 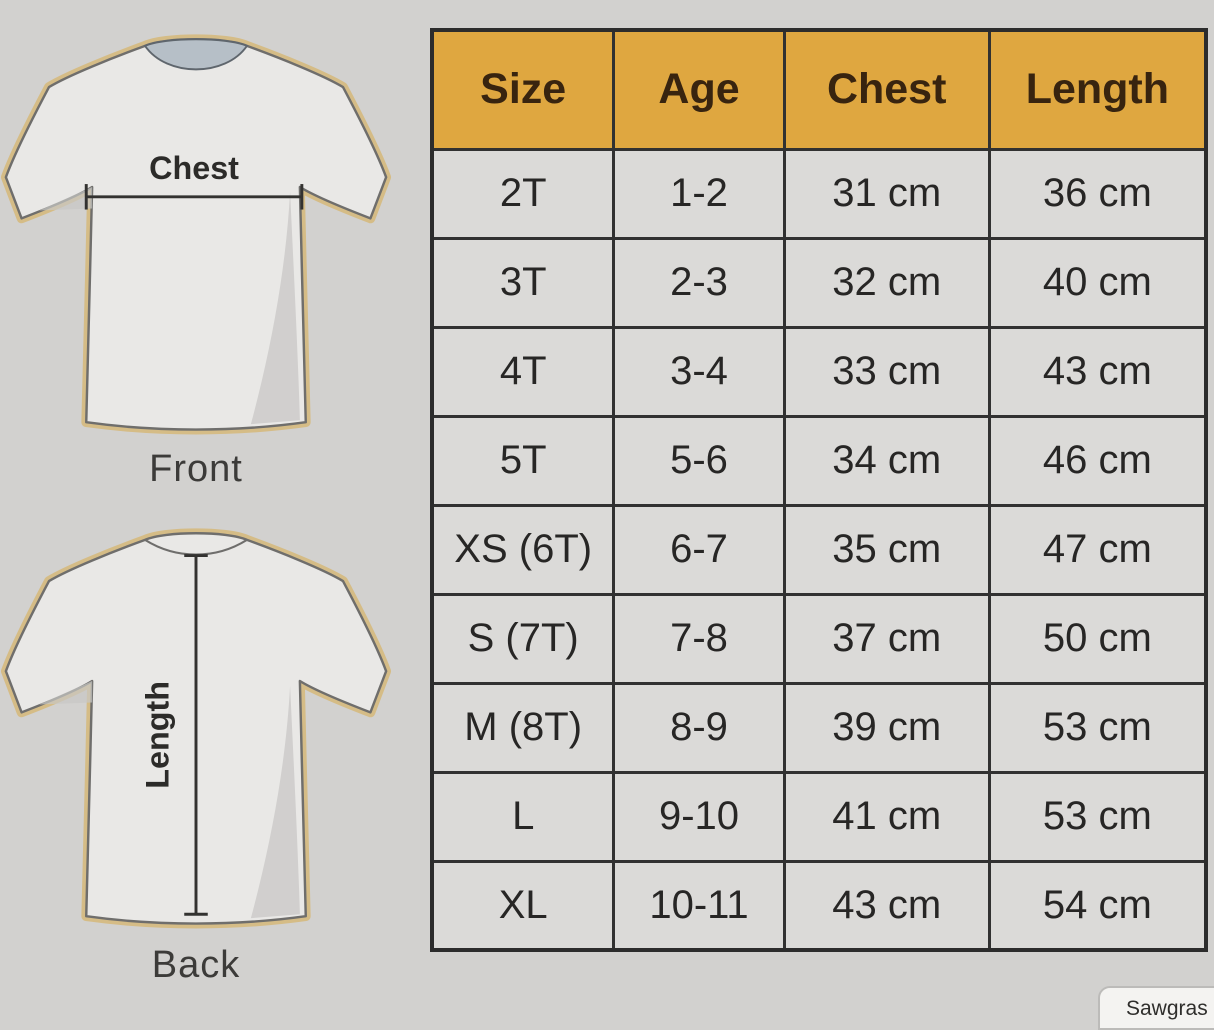 What do you see at coordinates (1097, 638) in the screenshot?
I see `table-cell: 50 cm` at bounding box center [1097, 638].